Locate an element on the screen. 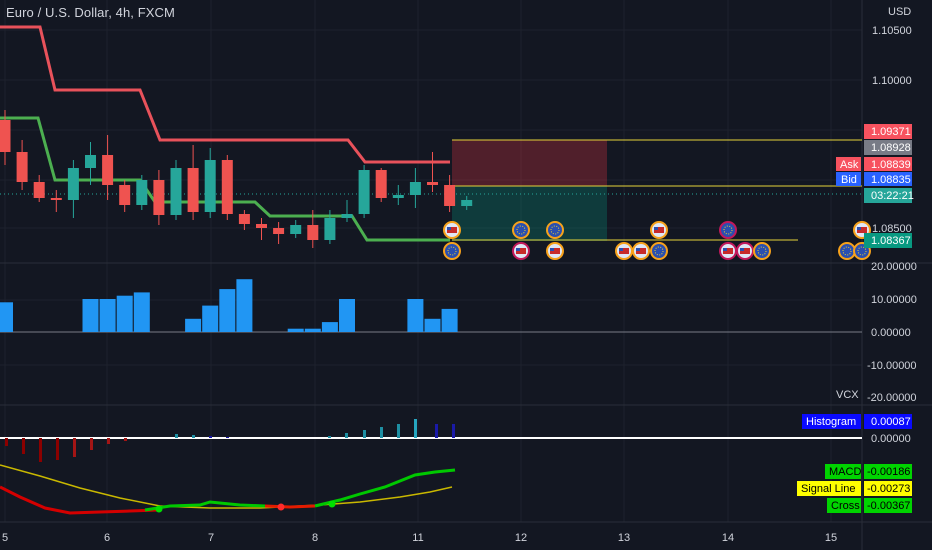 This screenshot has height=550, width=932. last-price-value: 1.08928 is located at coordinates (891, 148).